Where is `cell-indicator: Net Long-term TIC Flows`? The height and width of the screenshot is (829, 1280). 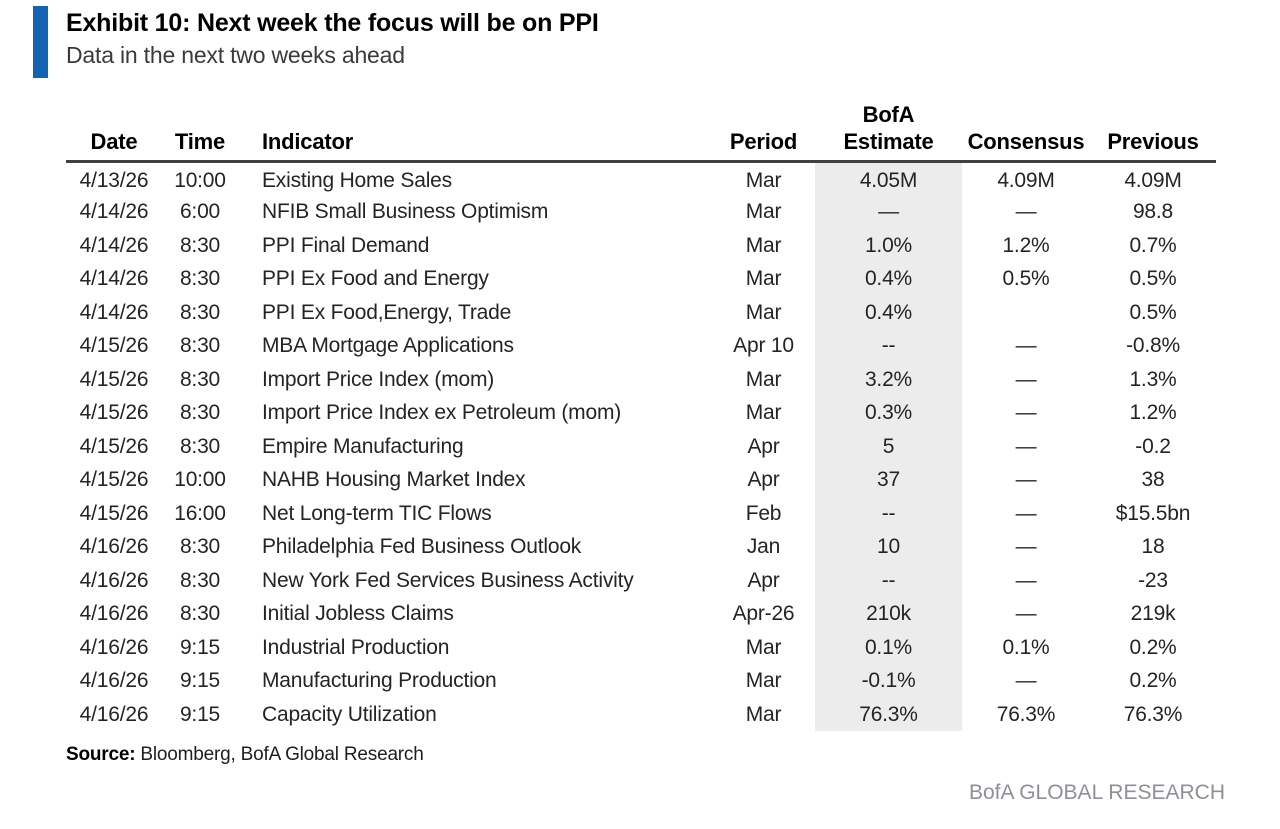
cell-indicator: Net Long-term TIC Flows is located at coordinates (377, 513).